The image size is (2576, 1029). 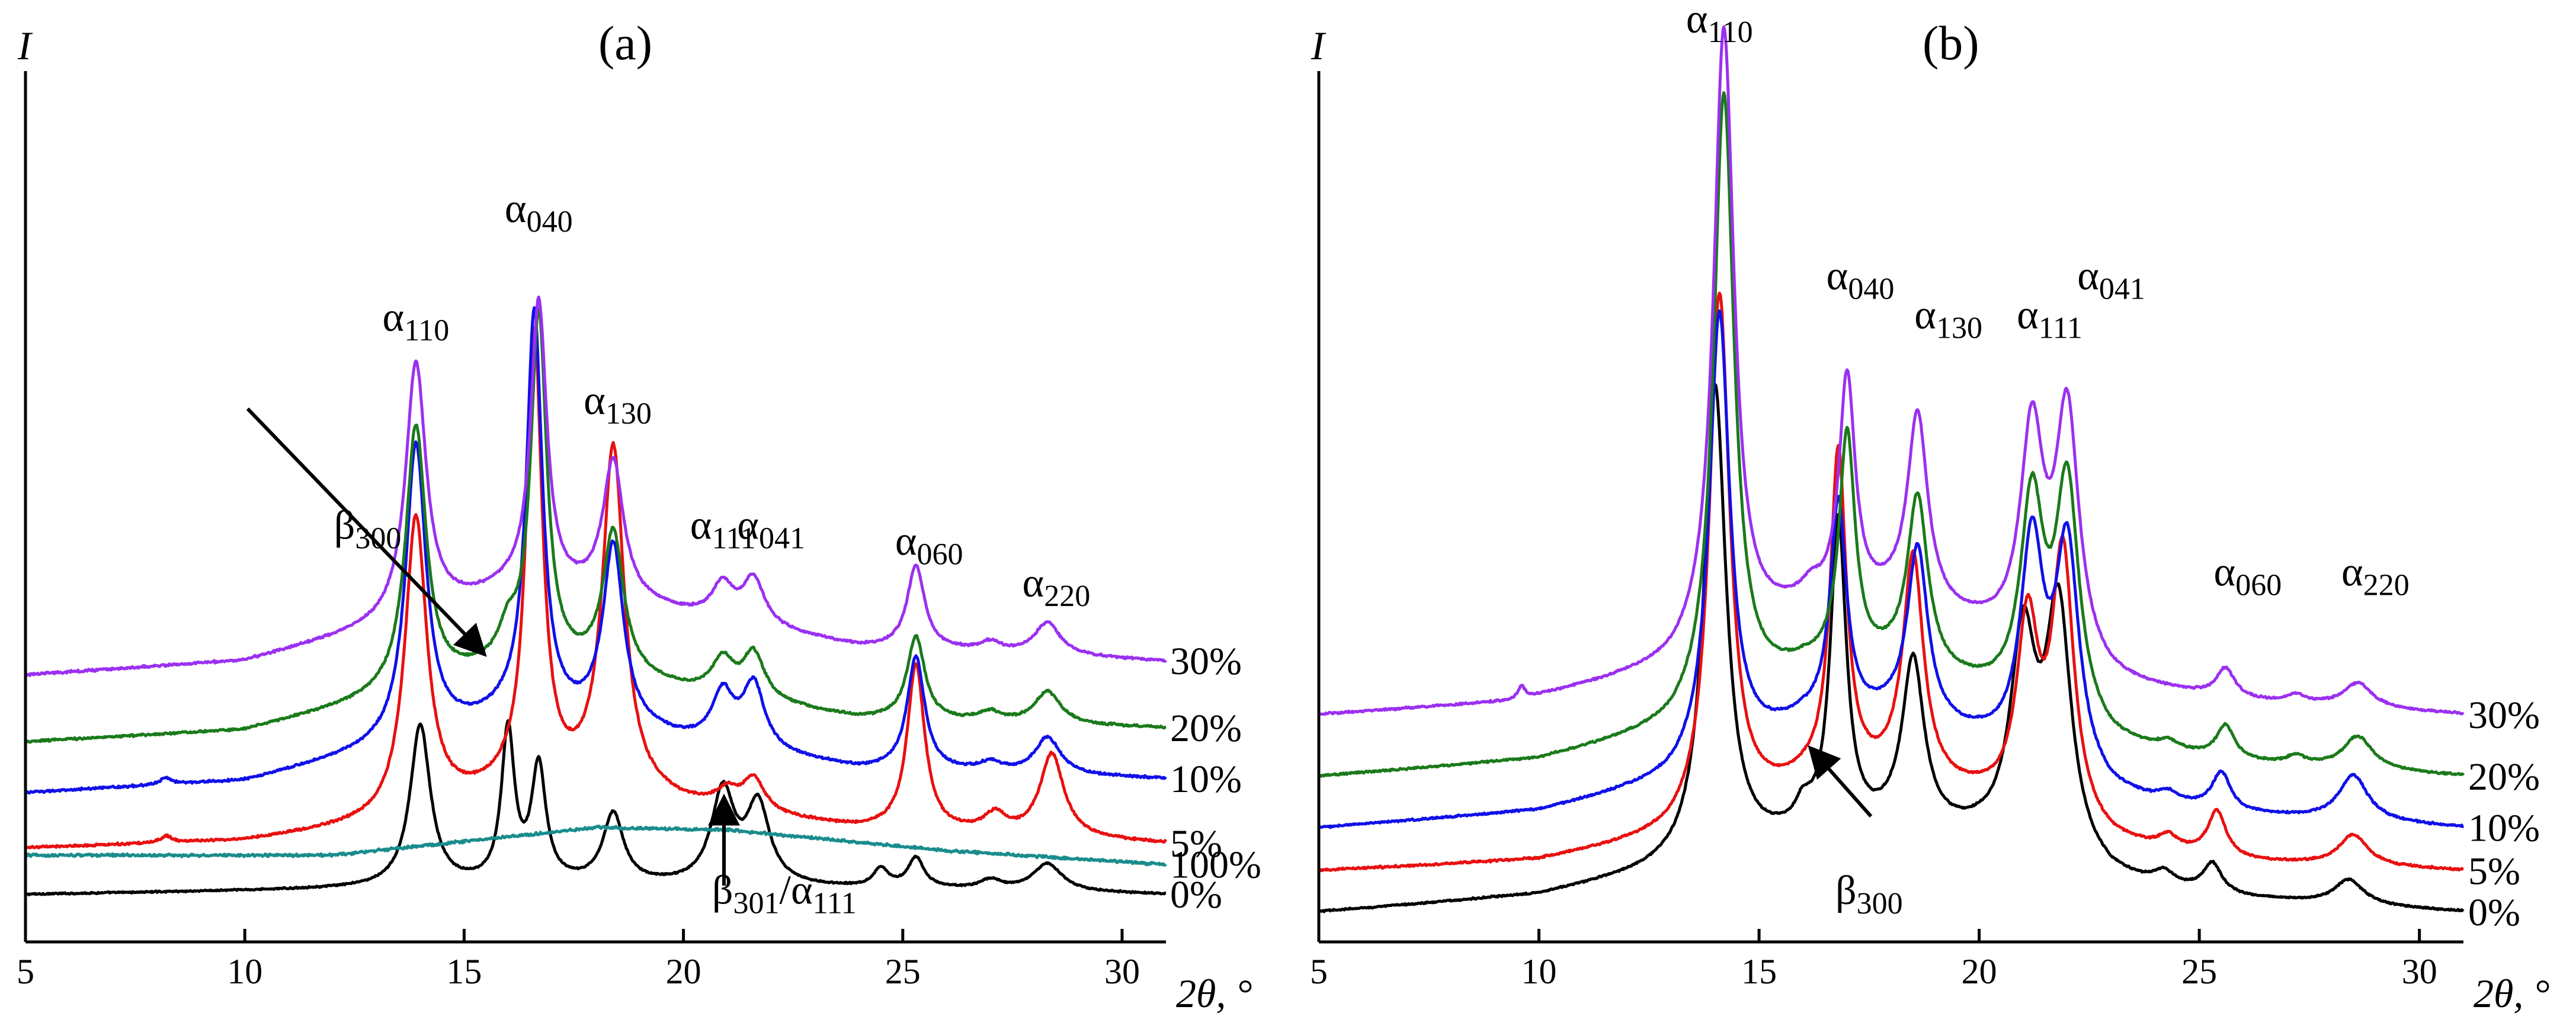 I want to click on panel-b-xlabel: 2θ, °, so click(x=2512, y=993).